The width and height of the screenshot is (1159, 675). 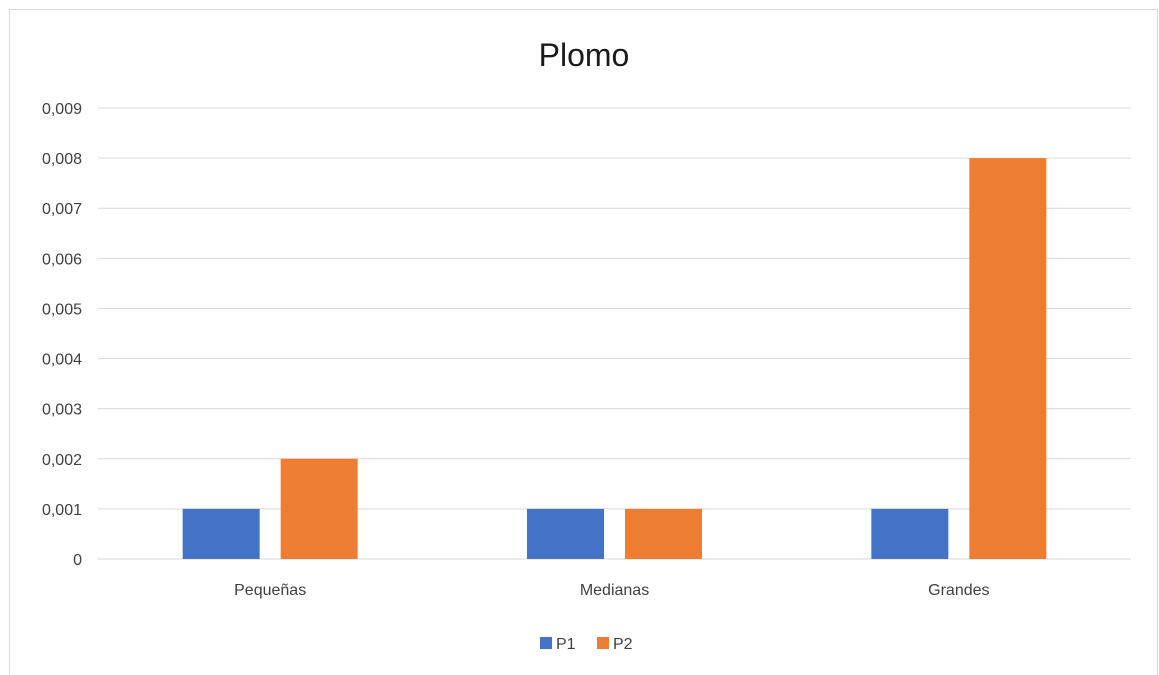 I want to click on x-axis-category-labels: Pequeñas Medianas Grandes, so click(x=611, y=590).